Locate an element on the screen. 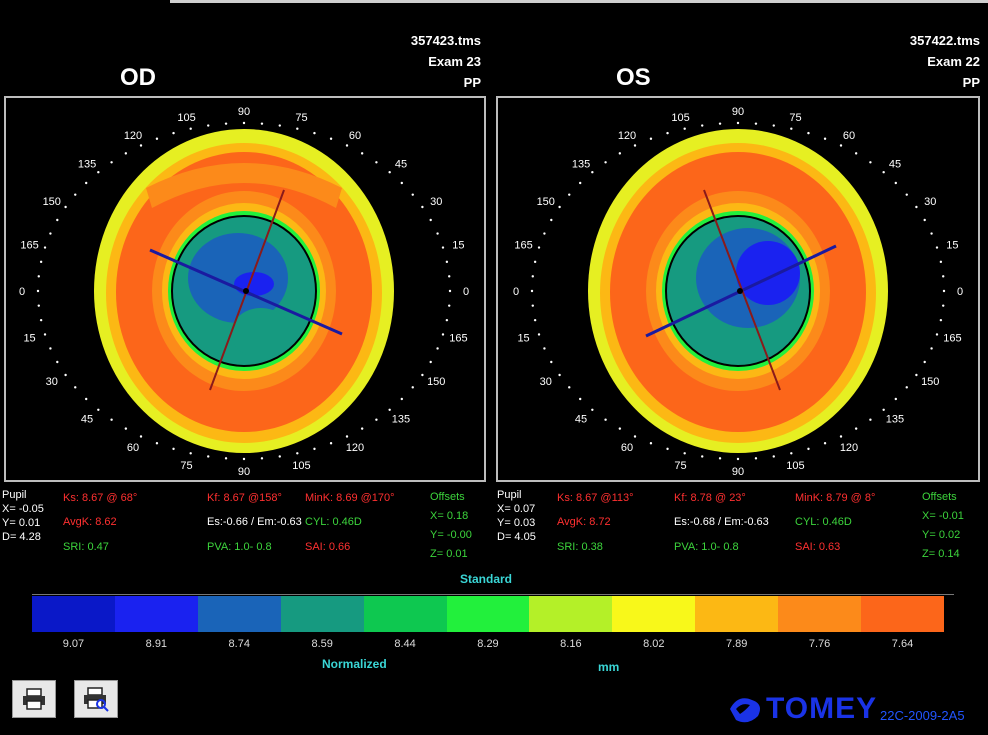  os-pupil-y: Y= 0.03 is located at coordinates (516, 523).